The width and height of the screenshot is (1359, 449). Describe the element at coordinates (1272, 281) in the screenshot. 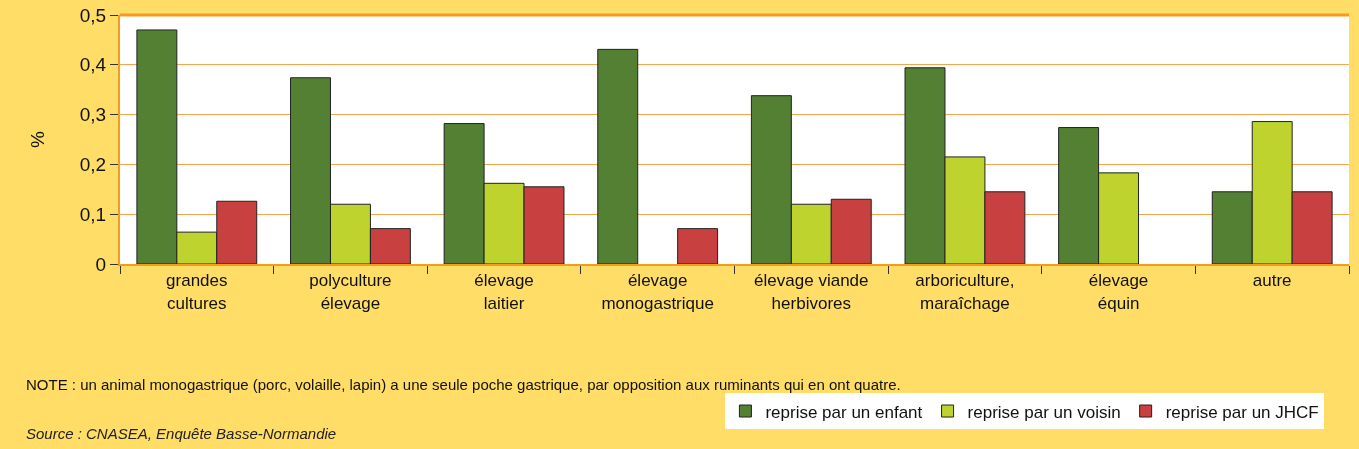

I see `x-tick-label: autre` at that location.